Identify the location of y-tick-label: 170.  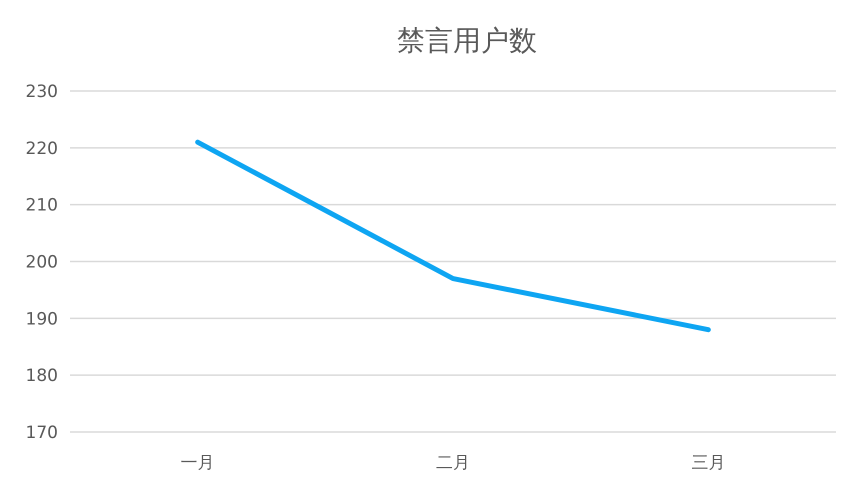
(42, 432).